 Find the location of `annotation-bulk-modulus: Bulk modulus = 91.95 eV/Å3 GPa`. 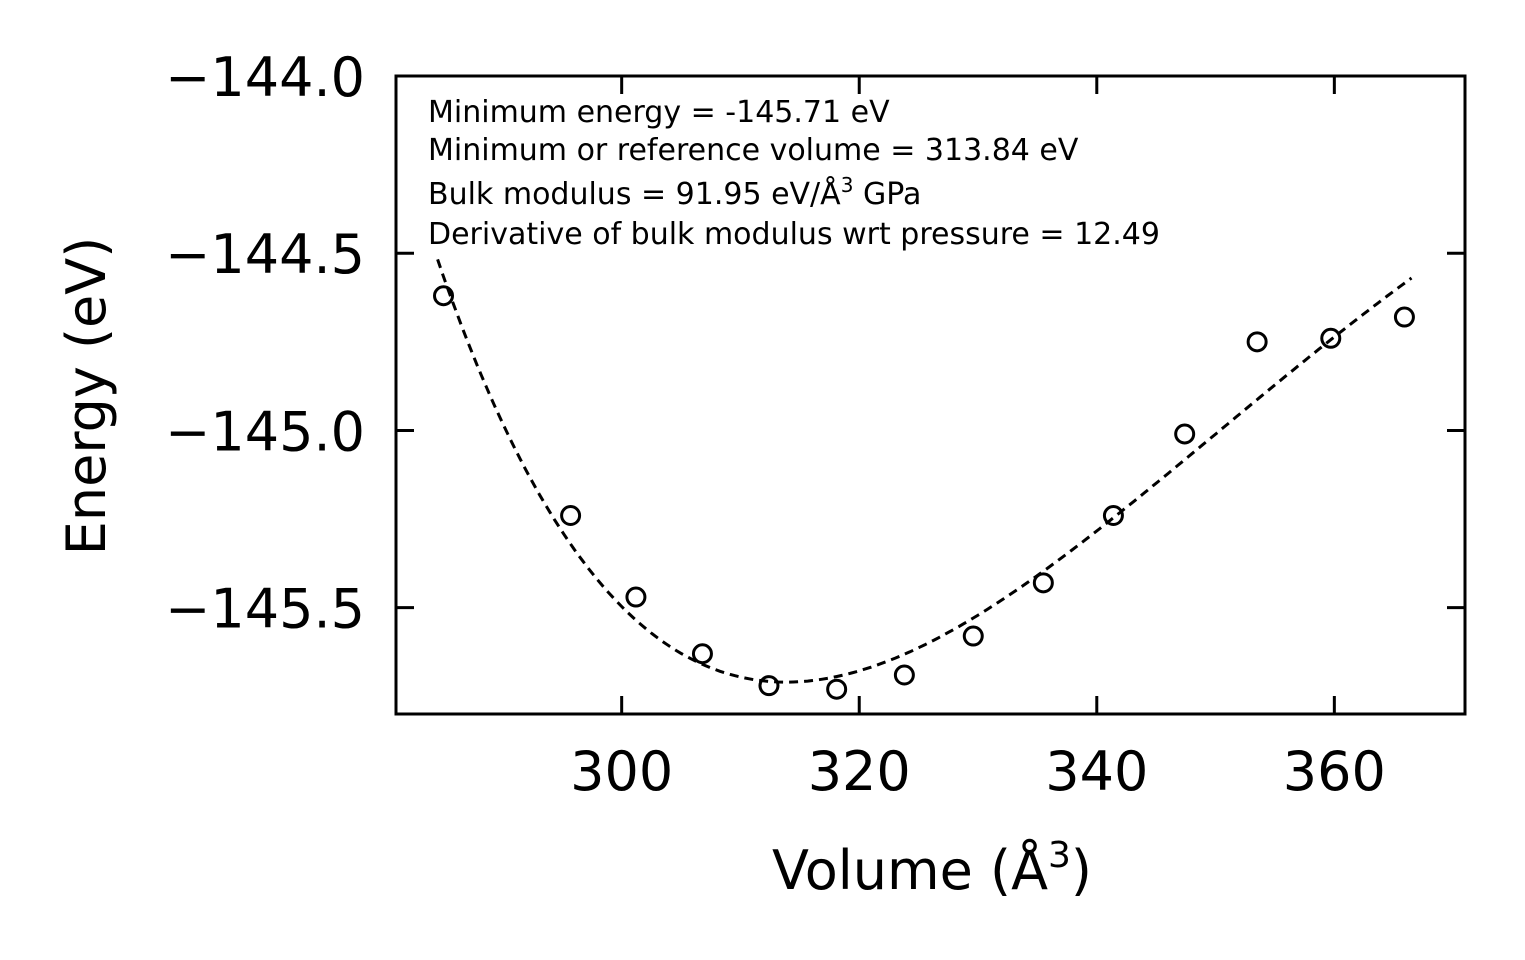

annotation-bulk-modulus: Bulk modulus = 91.95 eV/Å3 GPa is located at coordinates (674, 192).